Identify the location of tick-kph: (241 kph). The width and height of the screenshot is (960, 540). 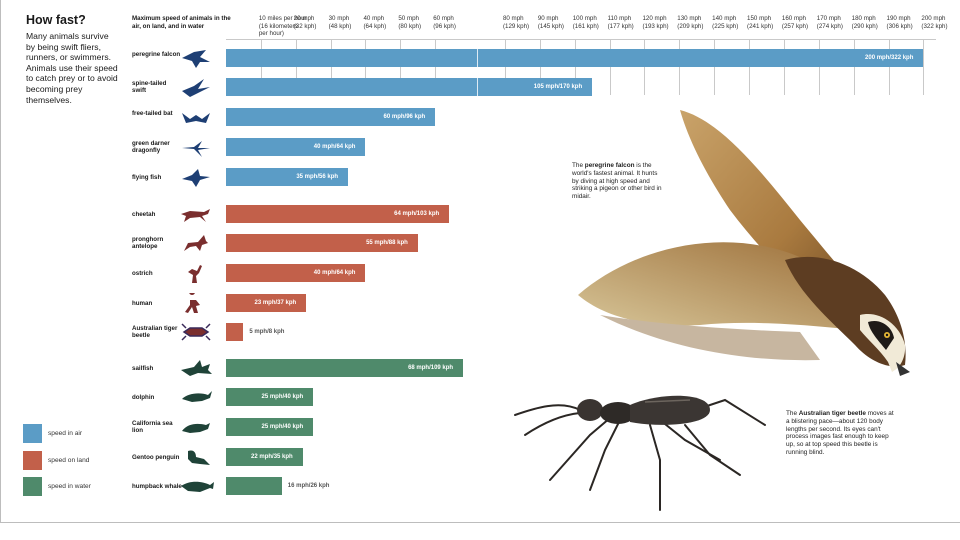
(760, 26).